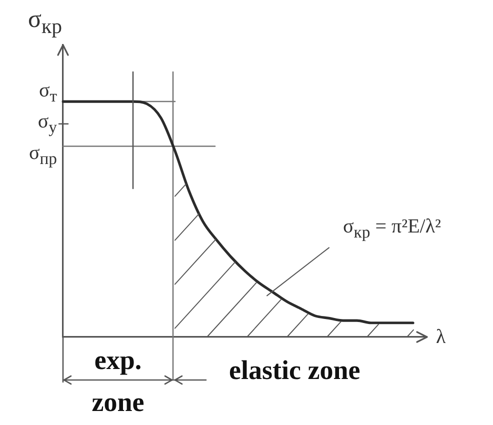 The width and height of the screenshot is (493, 425). Describe the element at coordinates (118, 381) in the screenshot. I see `text: exp. zone` at that location.